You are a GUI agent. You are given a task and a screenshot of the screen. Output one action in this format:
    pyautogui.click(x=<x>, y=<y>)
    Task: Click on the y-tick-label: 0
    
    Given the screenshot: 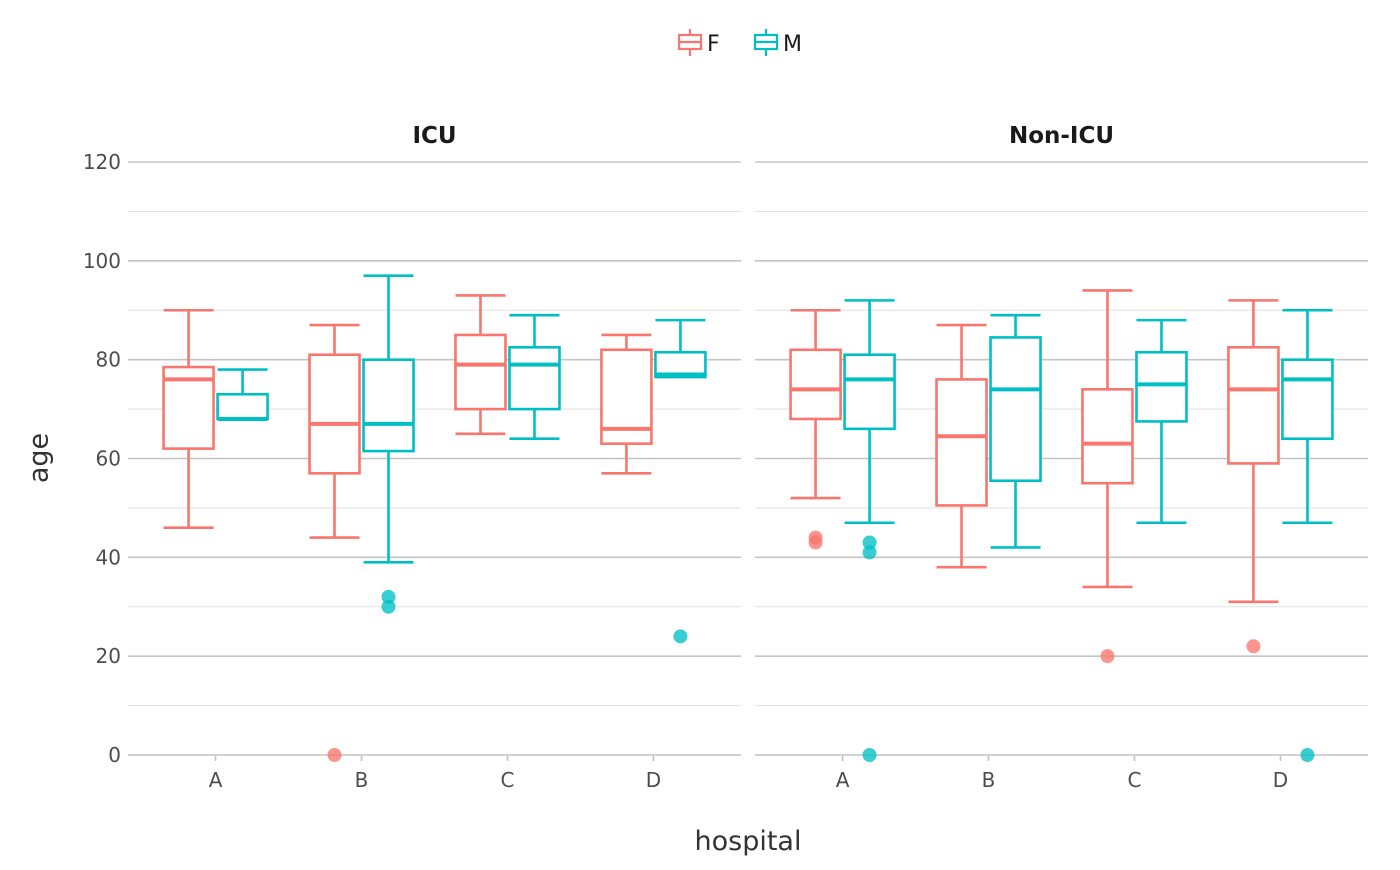 What is the action you would take?
    pyautogui.click(x=114, y=755)
    